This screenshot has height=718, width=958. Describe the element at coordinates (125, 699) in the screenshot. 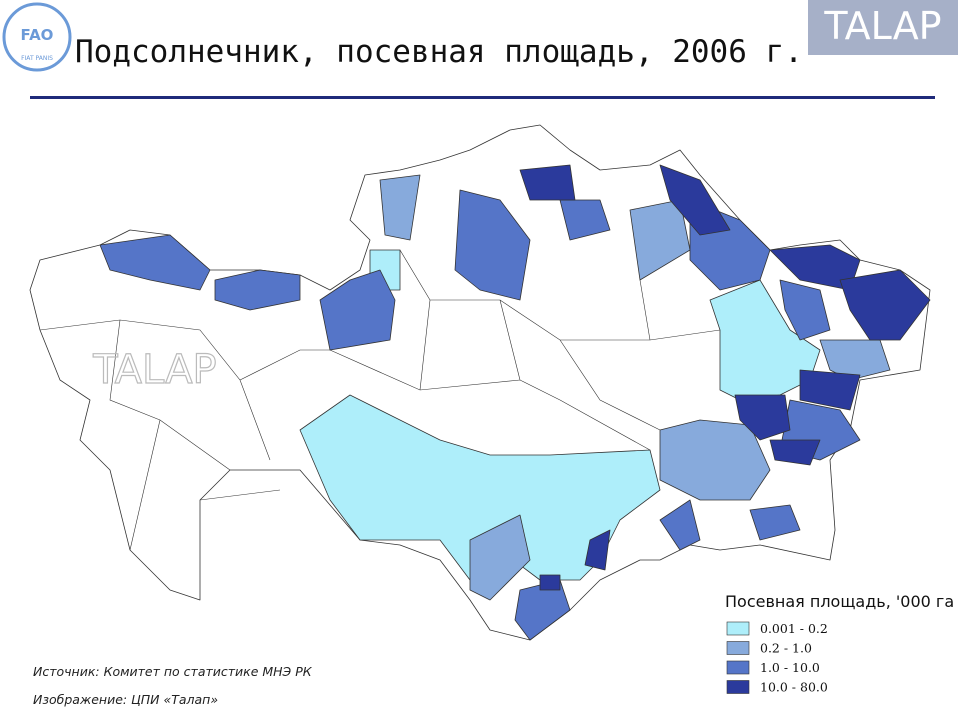

I see `image-credit: Изображение: ЦПИ «Талап»` at that location.